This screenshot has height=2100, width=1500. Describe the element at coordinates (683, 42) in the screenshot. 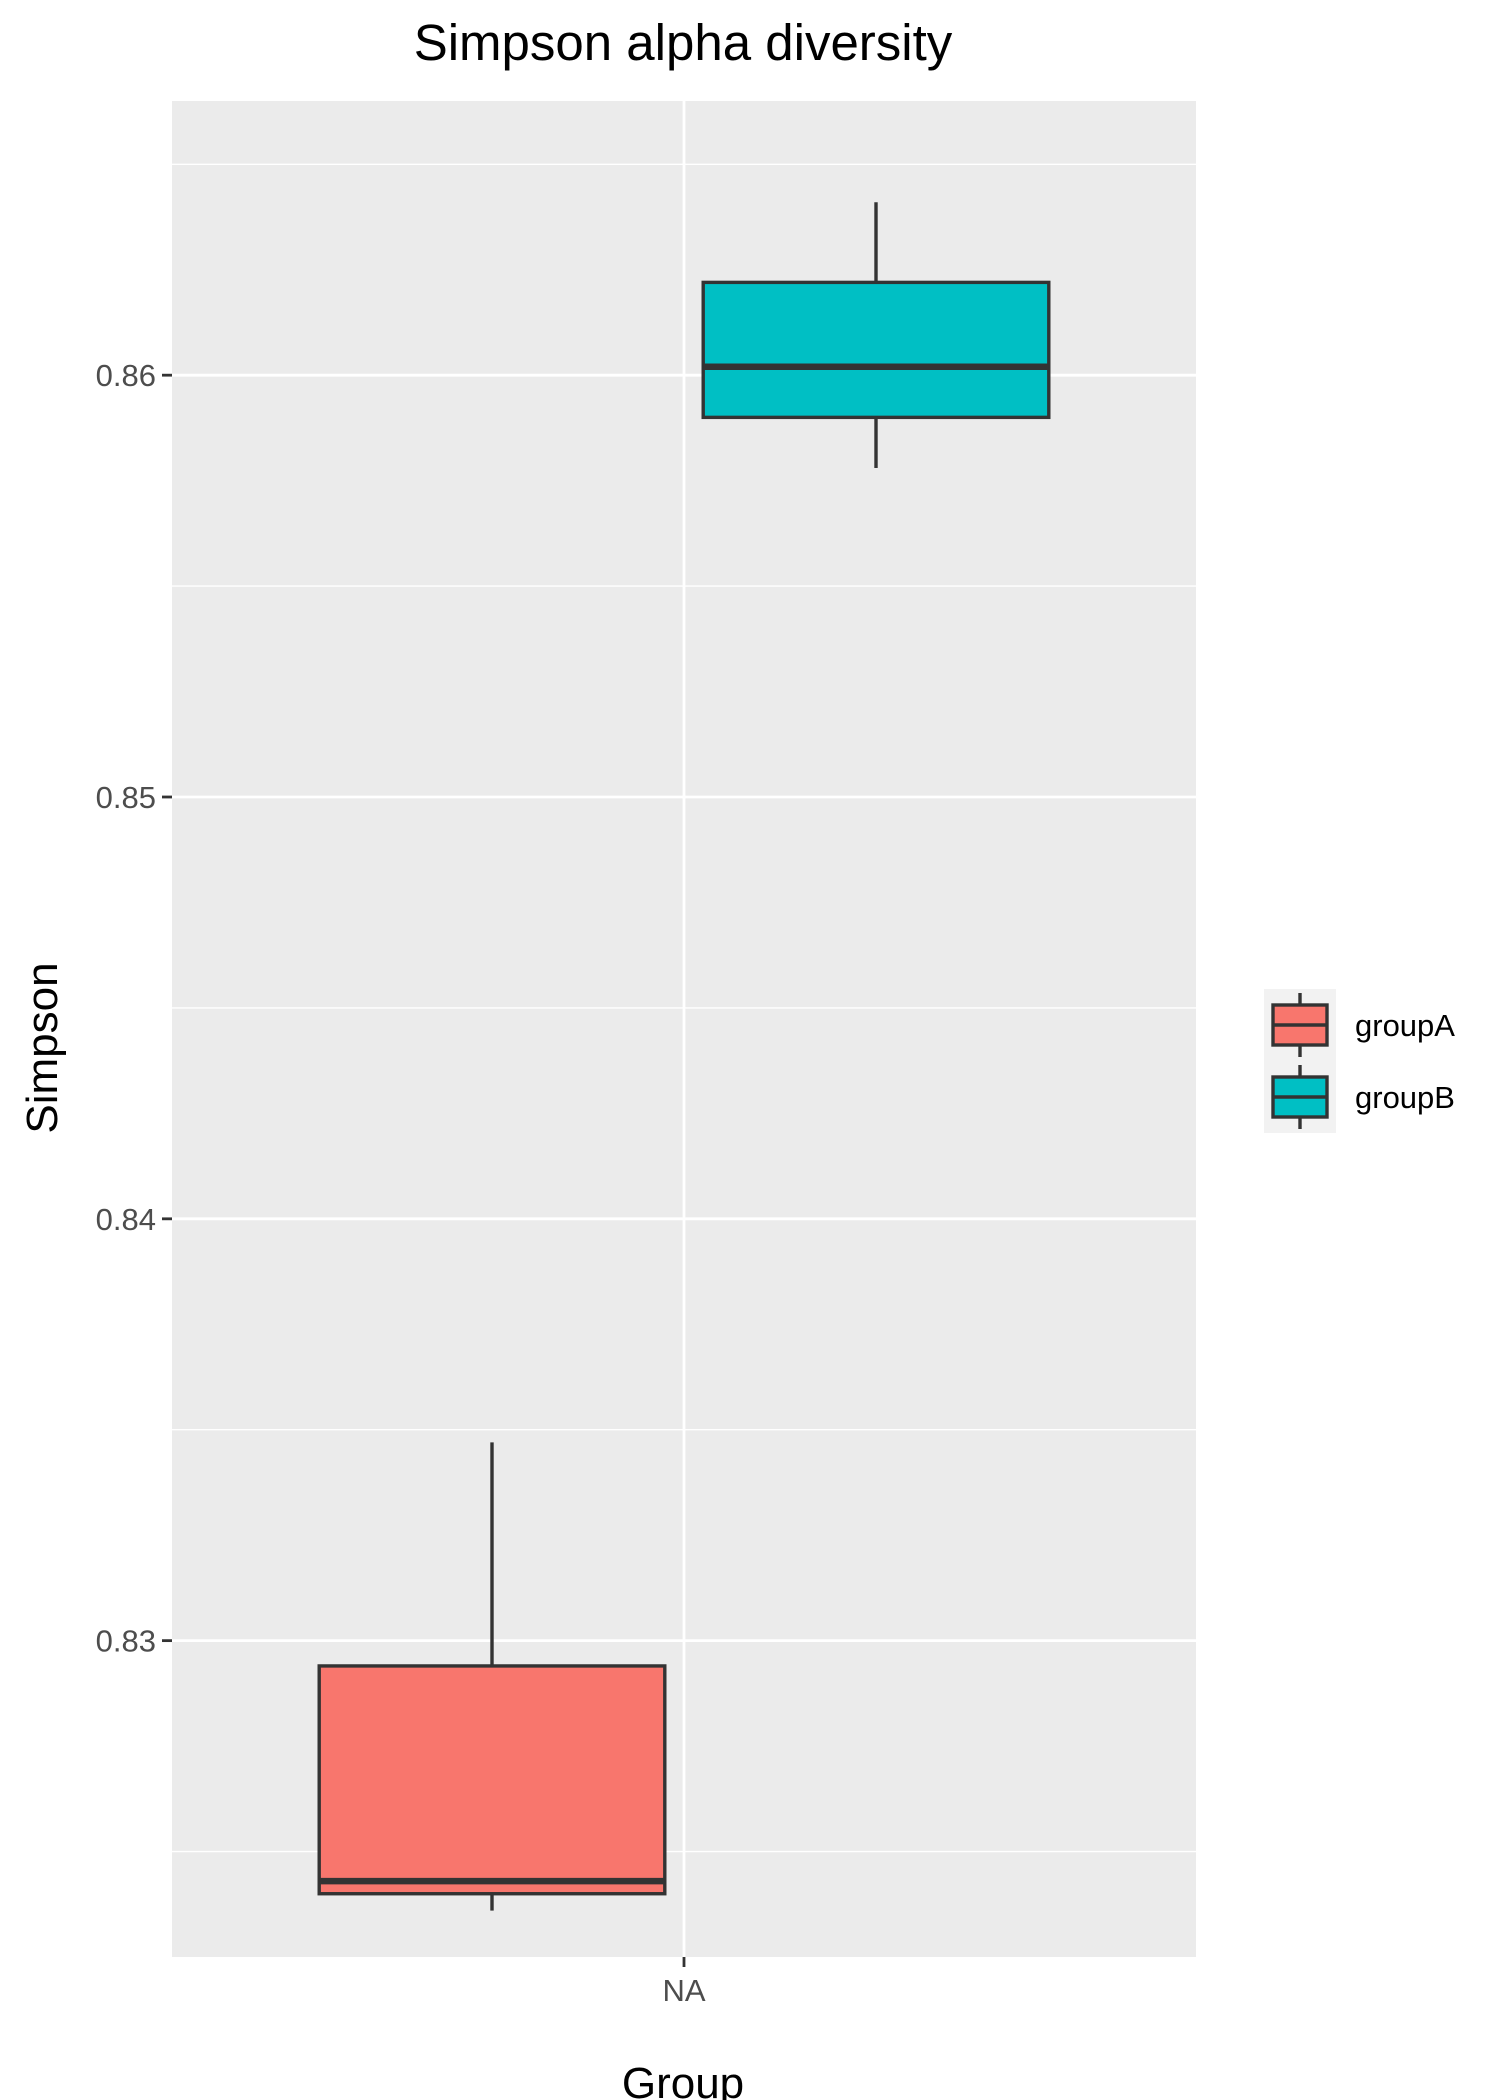

I see `chart-title: Simpson alpha diversity` at that location.